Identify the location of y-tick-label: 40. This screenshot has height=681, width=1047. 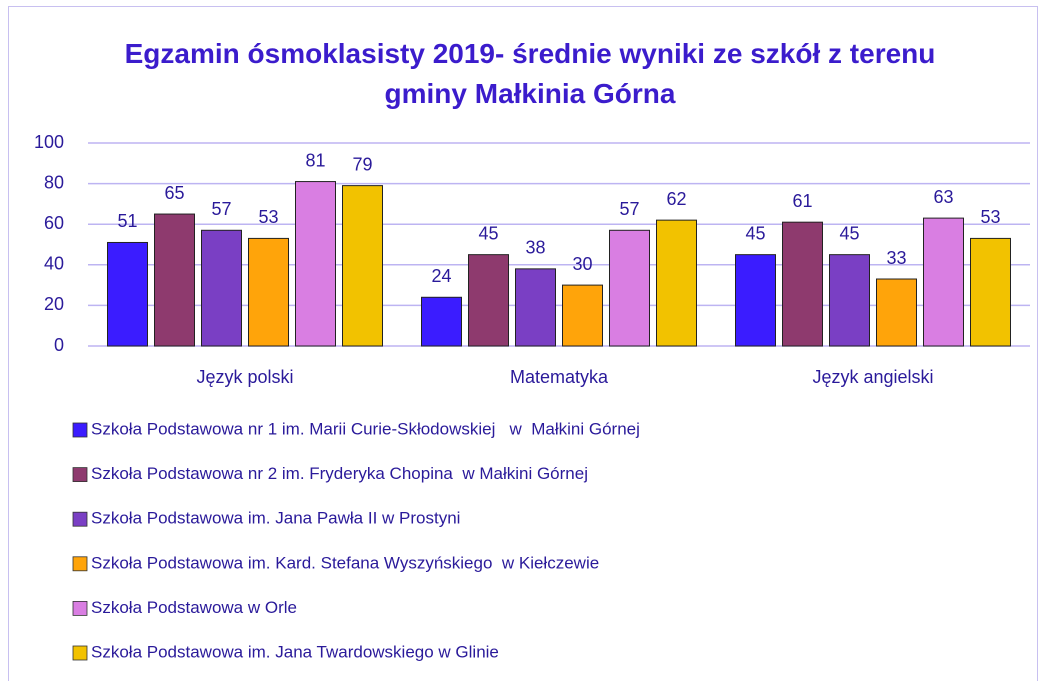
(54, 264).